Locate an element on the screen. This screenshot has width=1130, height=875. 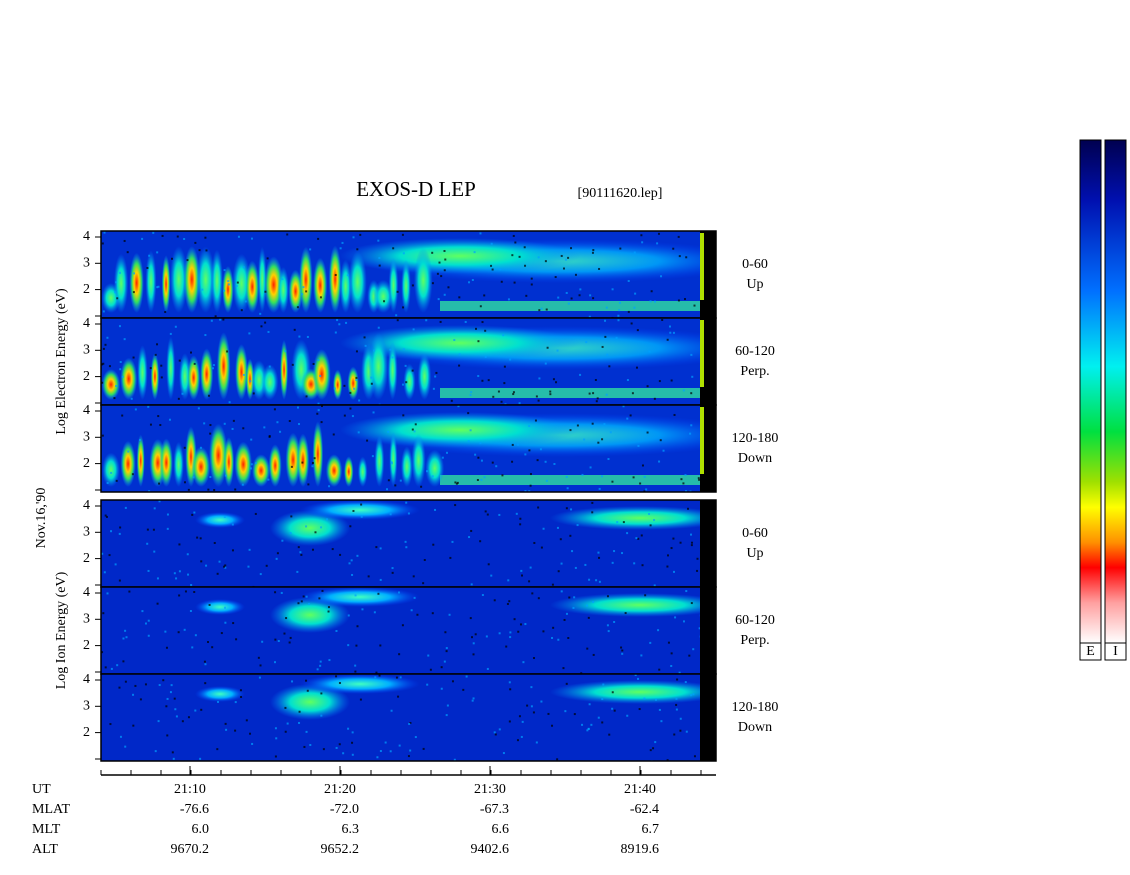
y-tick-label: 4 is located at coordinates (86, 505).